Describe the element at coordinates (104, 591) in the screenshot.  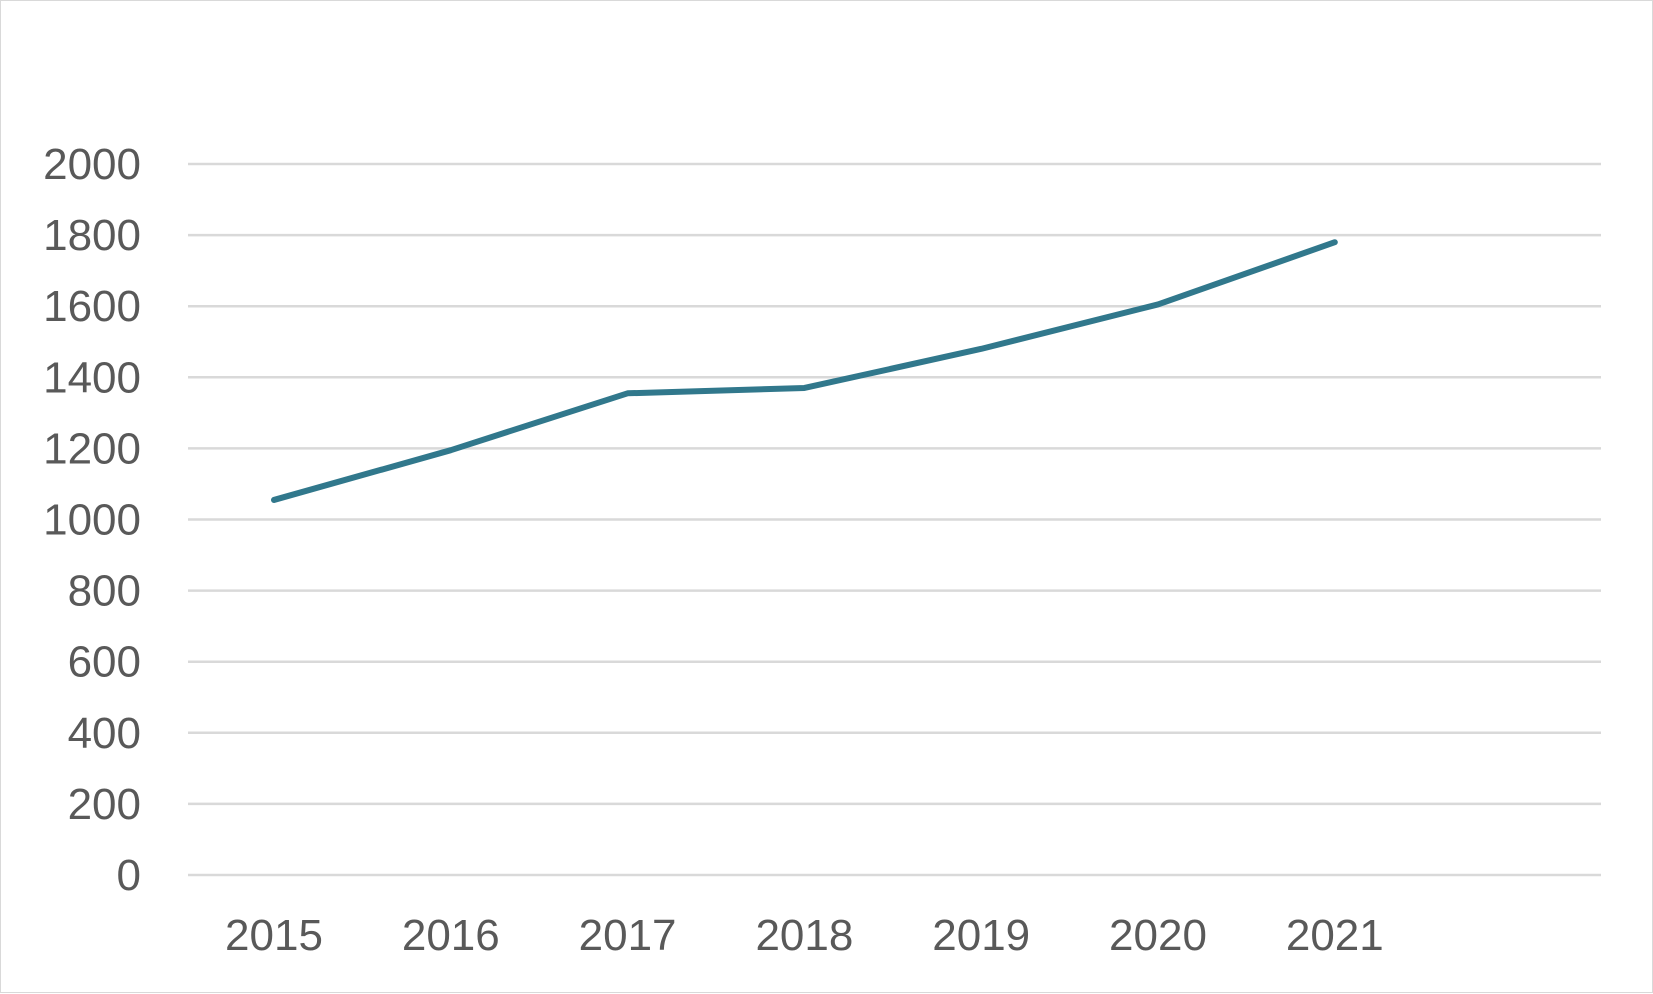
I see `y-tick-label: 800` at that location.